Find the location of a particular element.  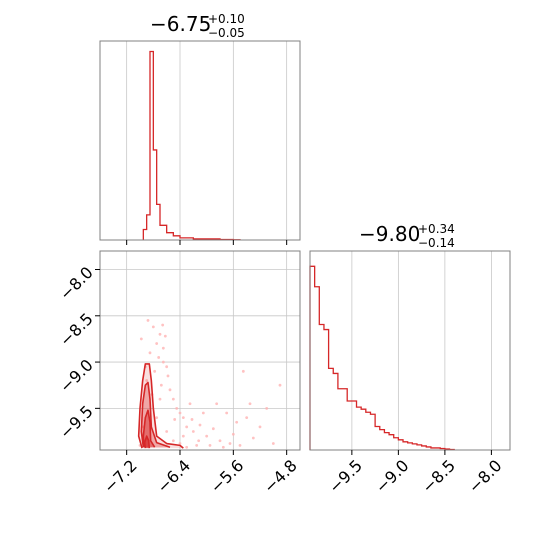

scatter-frame is located at coordinates (200, 350).